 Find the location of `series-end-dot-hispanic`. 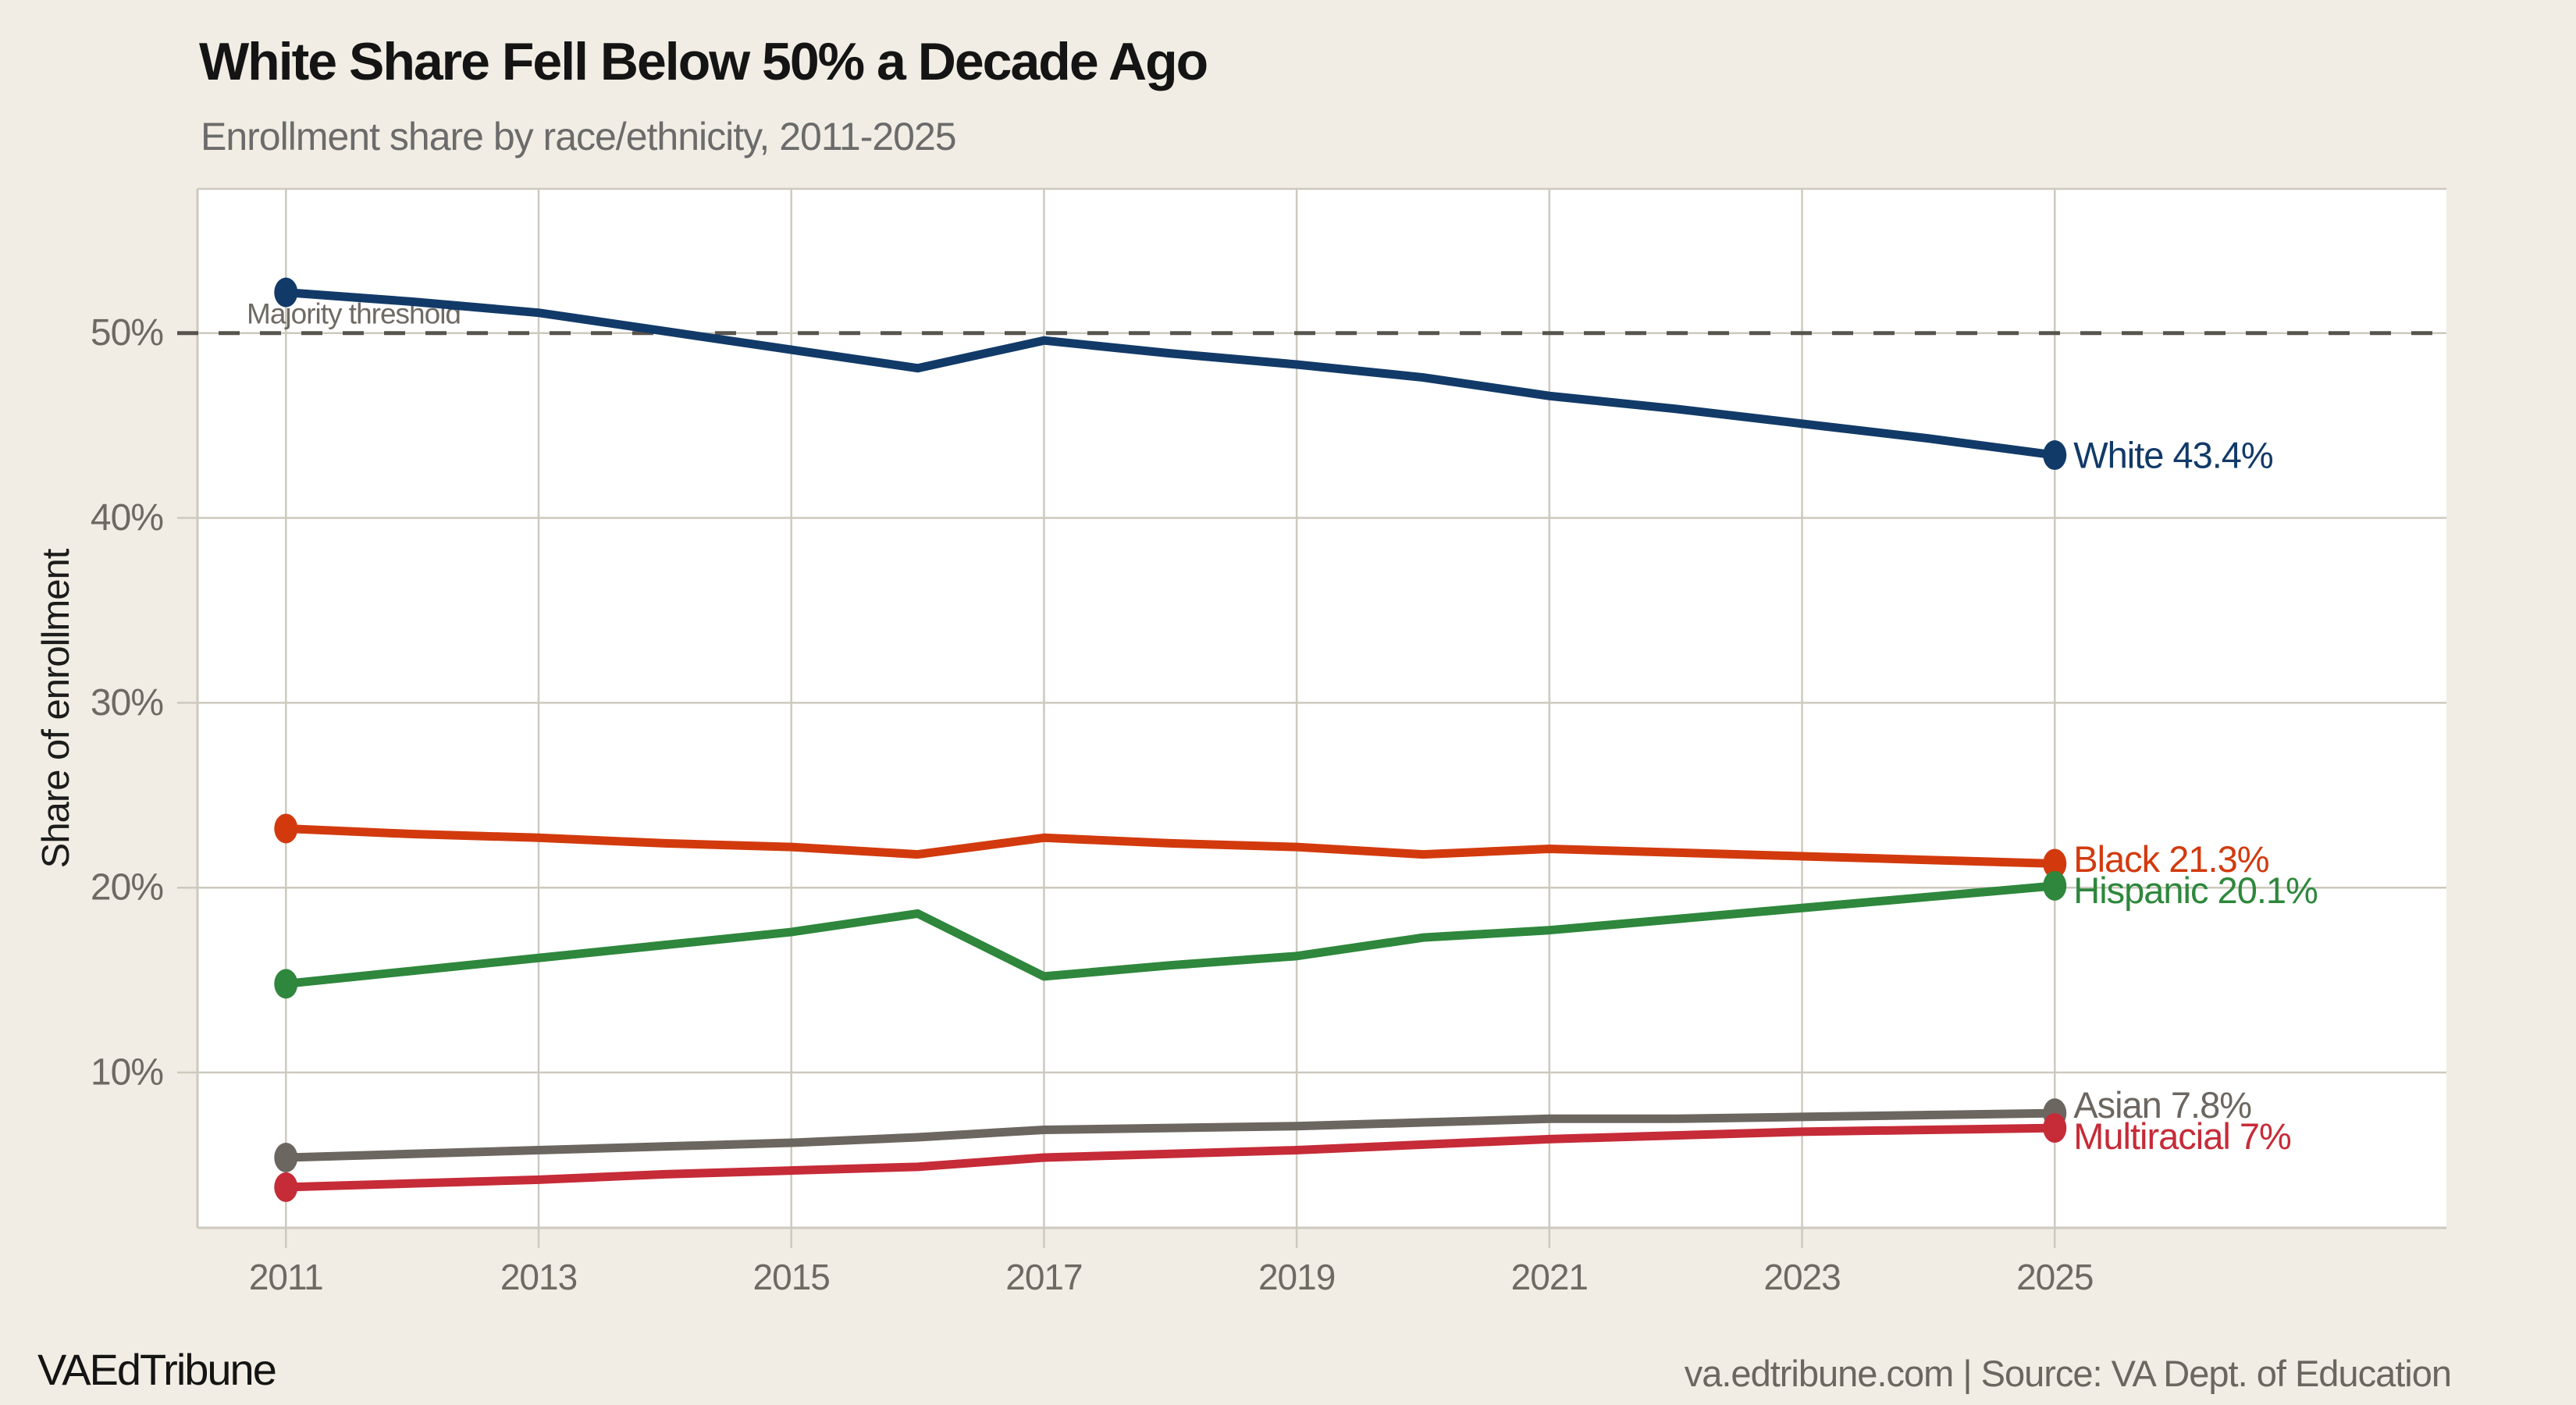

series-end-dot-hispanic is located at coordinates (2055, 886).